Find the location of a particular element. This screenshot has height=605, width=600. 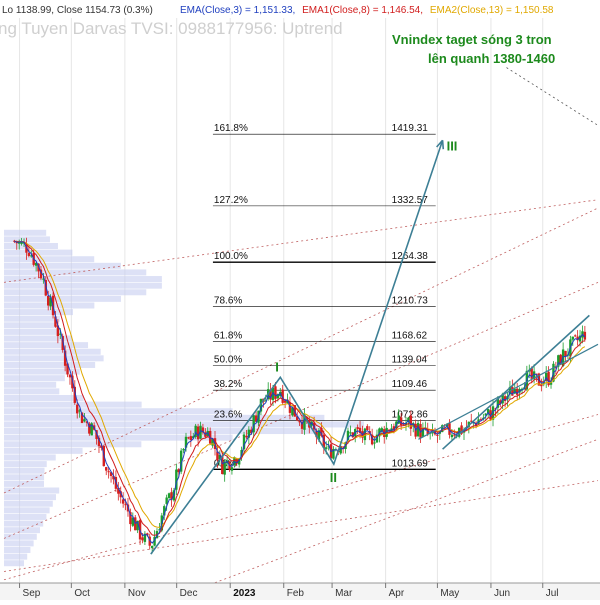

fib-value-label: 1072.86 is located at coordinates (410, 414).